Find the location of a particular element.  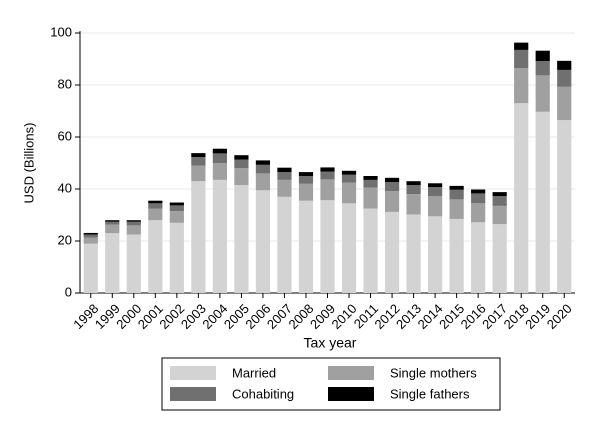

y-axis-label: USD (Billions) is located at coordinates (28, 163).